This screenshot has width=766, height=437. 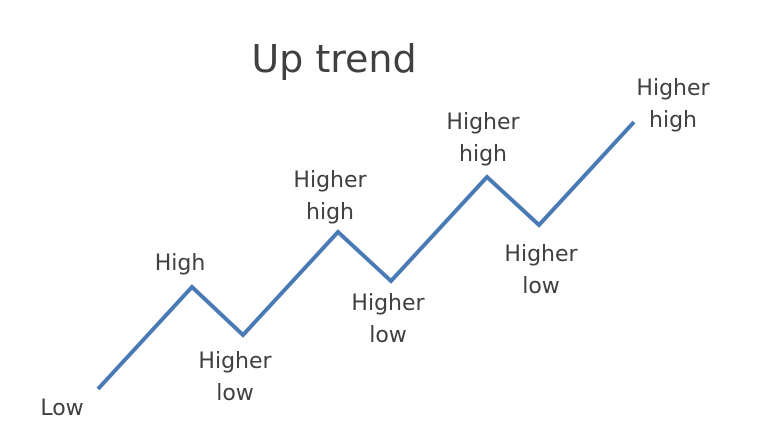 What do you see at coordinates (541, 270) in the screenshot?
I see `label-low-7: Higher low` at bounding box center [541, 270].